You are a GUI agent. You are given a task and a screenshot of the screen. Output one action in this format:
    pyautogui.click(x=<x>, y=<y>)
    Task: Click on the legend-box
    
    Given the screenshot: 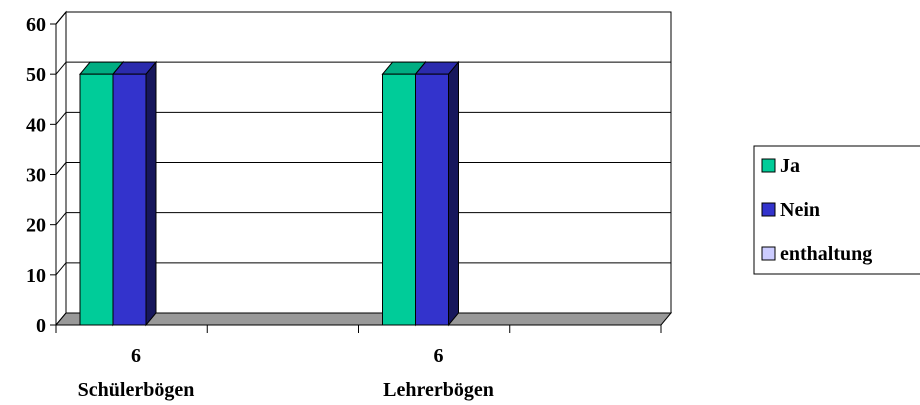 What is the action you would take?
    pyautogui.click(x=836, y=210)
    